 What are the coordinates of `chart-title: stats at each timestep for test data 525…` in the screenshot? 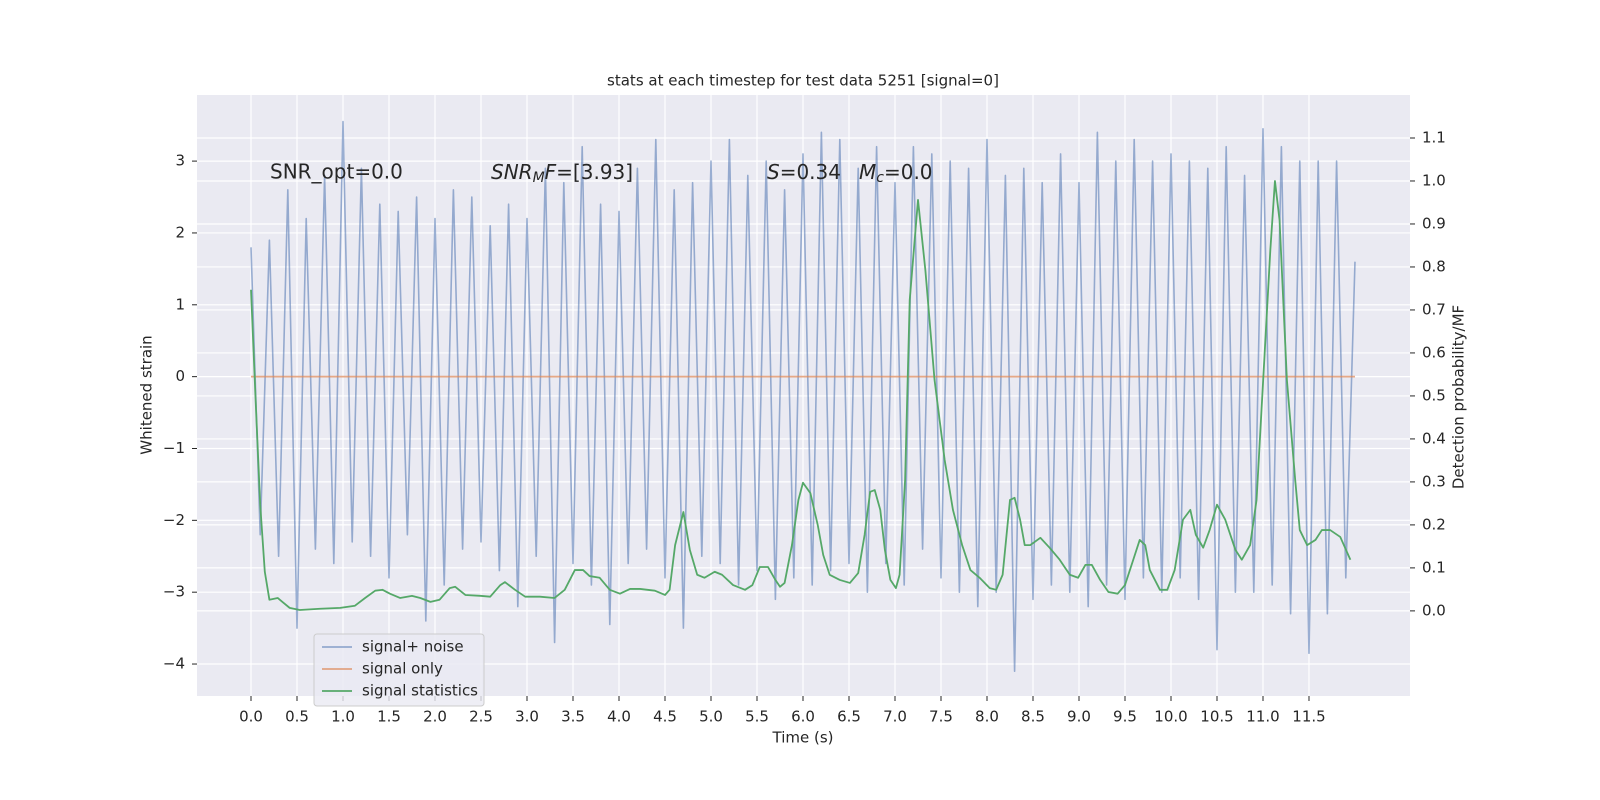 It's located at (803, 81).